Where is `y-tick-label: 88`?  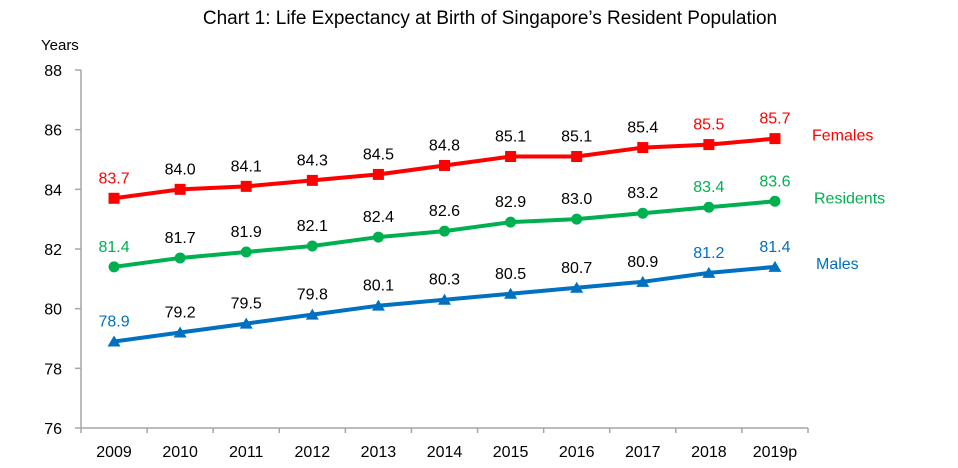 y-tick-label: 88 is located at coordinates (53, 71).